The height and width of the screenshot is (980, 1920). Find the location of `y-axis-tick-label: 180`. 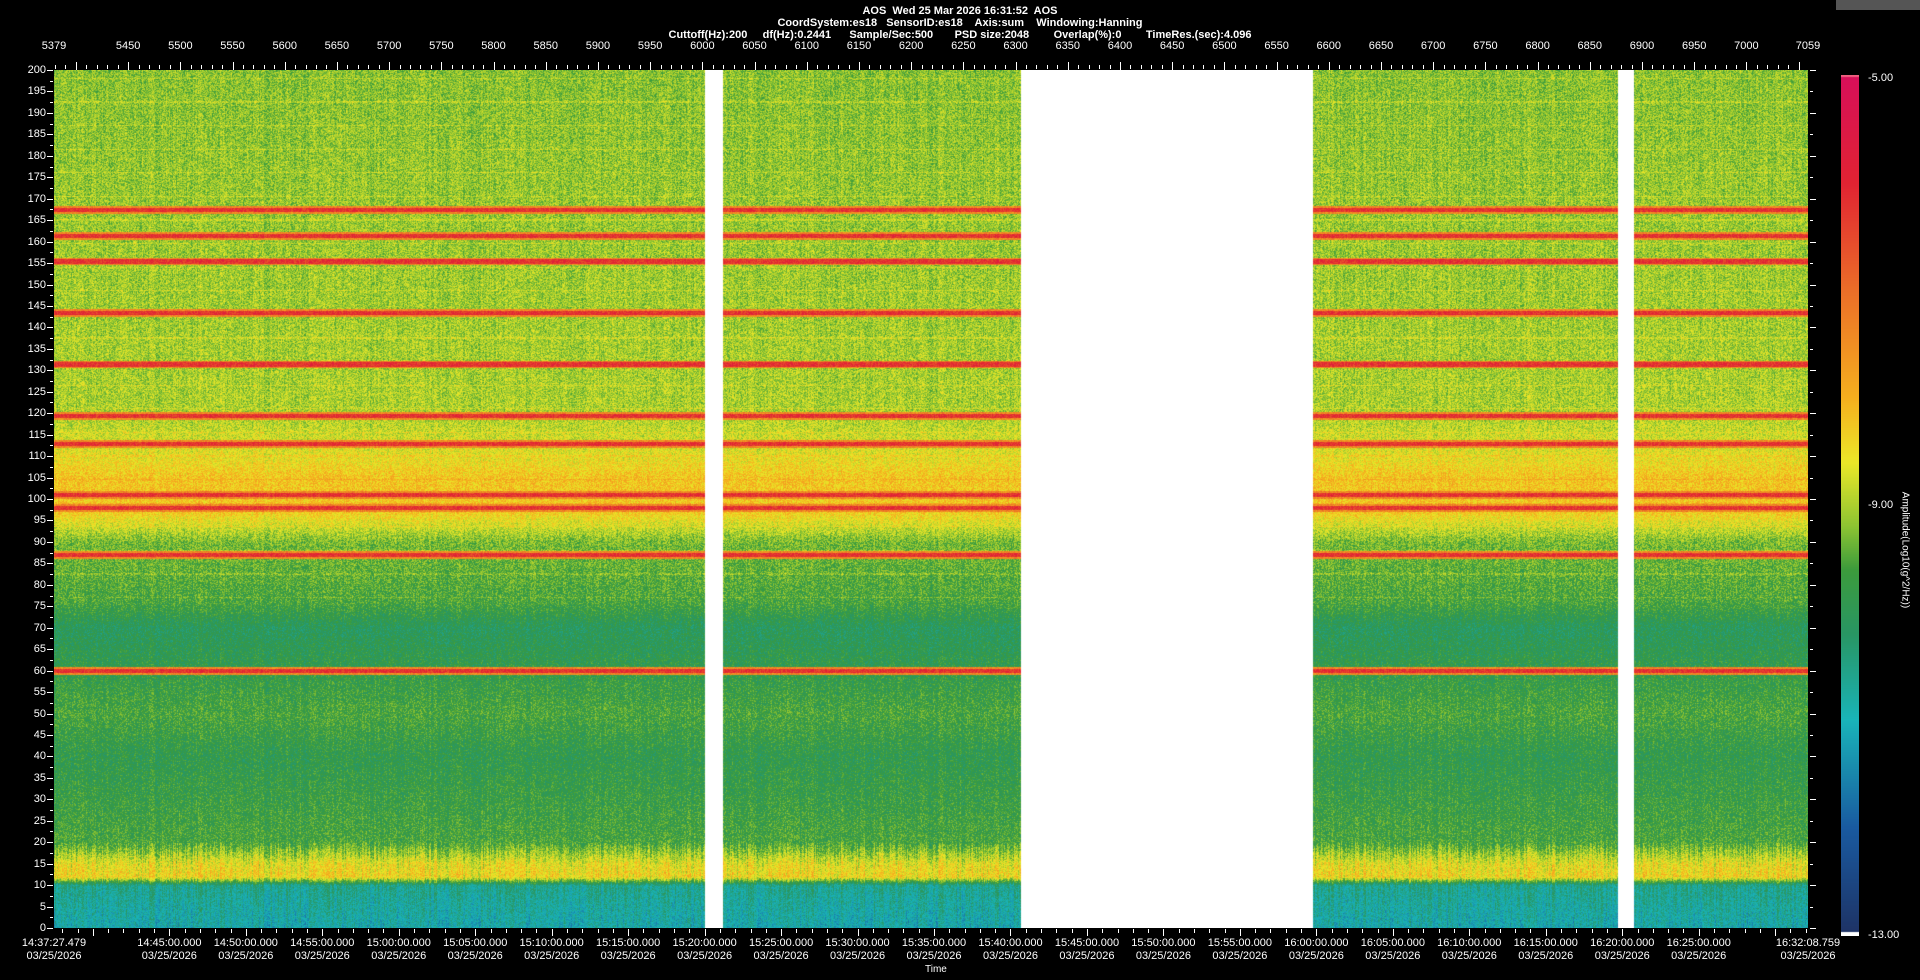

y-axis-tick-label: 180 is located at coordinates (36, 155).